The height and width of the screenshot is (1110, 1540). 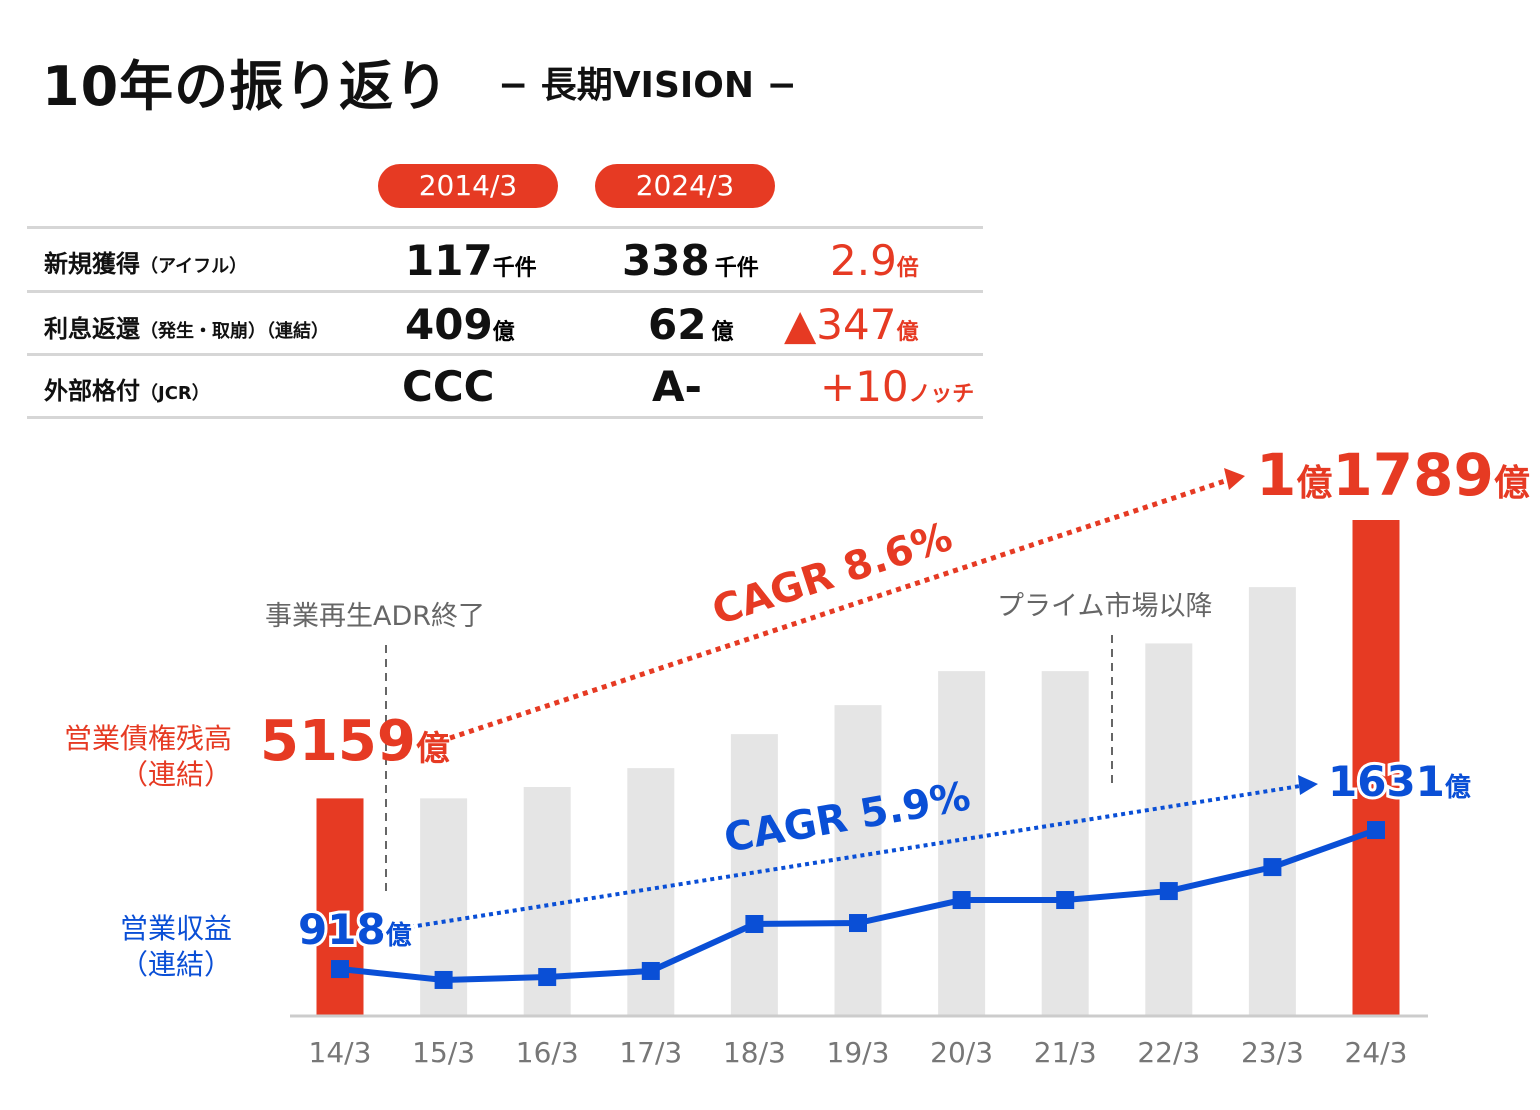 What do you see at coordinates (1104, 606) in the screenshot?
I see `annotation-prime: プライム市場以降` at bounding box center [1104, 606].